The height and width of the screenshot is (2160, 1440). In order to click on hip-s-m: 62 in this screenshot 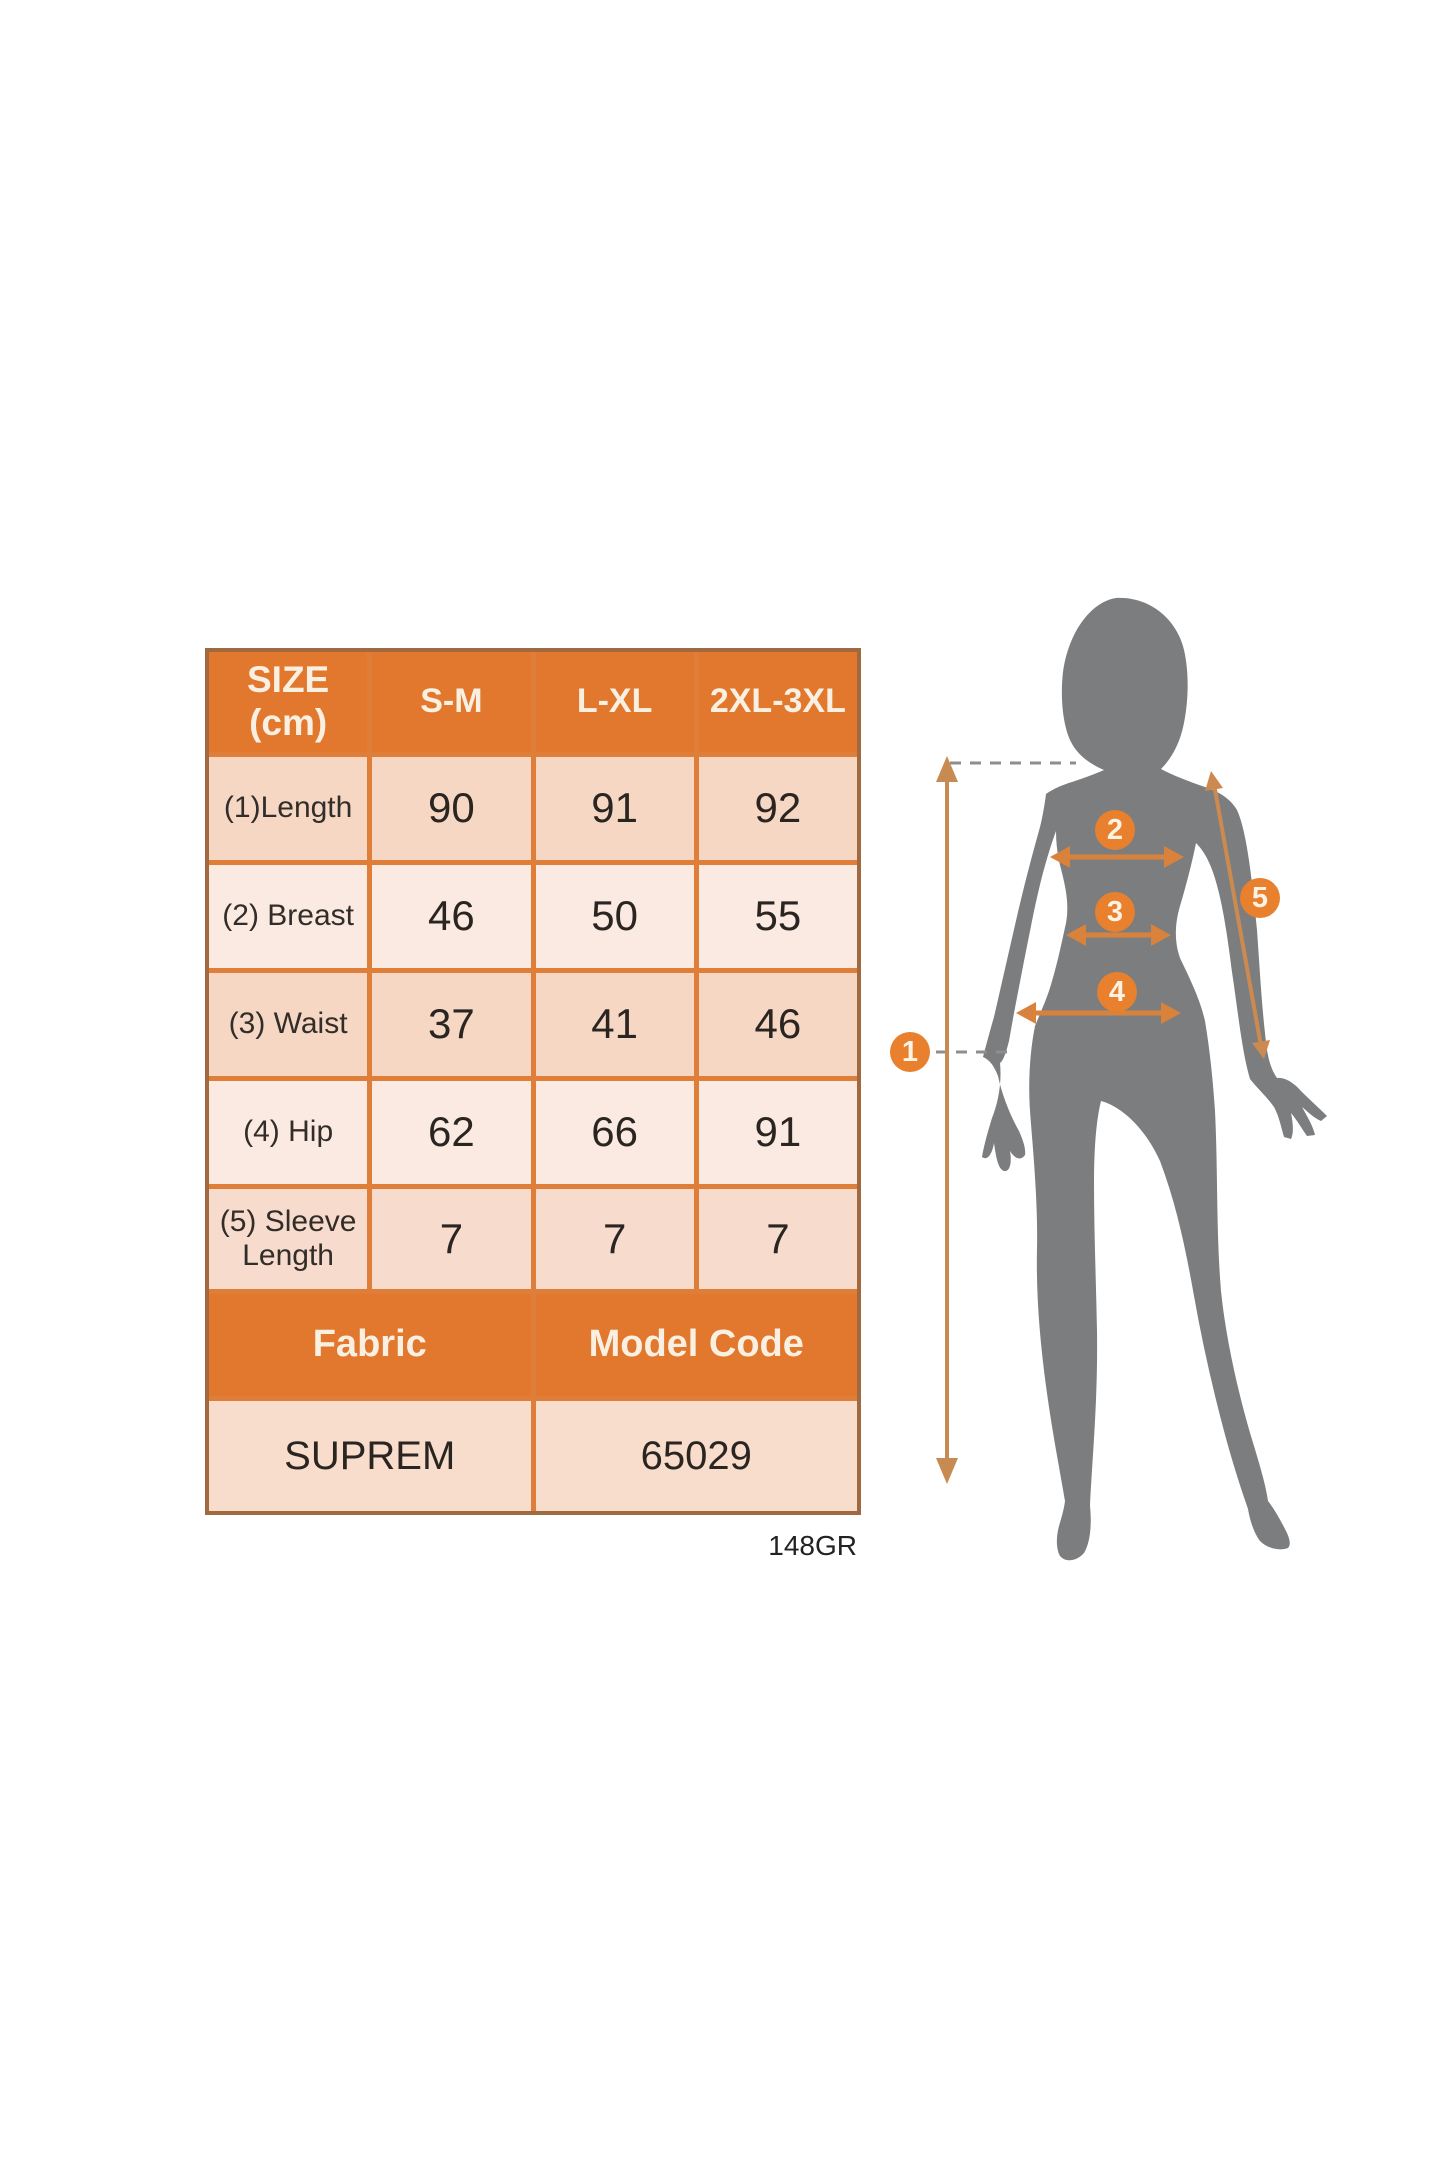, I will do `click(451, 1132)`.